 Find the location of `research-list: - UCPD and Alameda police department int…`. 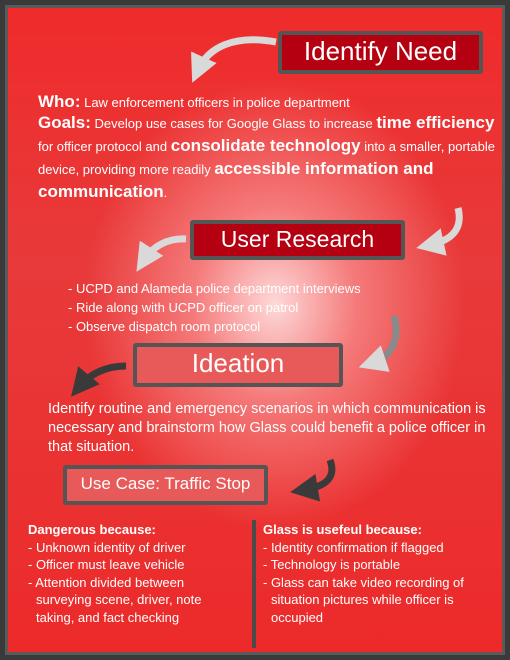

research-list: - UCPD and Alameda police department int… is located at coordinates (214, 307).